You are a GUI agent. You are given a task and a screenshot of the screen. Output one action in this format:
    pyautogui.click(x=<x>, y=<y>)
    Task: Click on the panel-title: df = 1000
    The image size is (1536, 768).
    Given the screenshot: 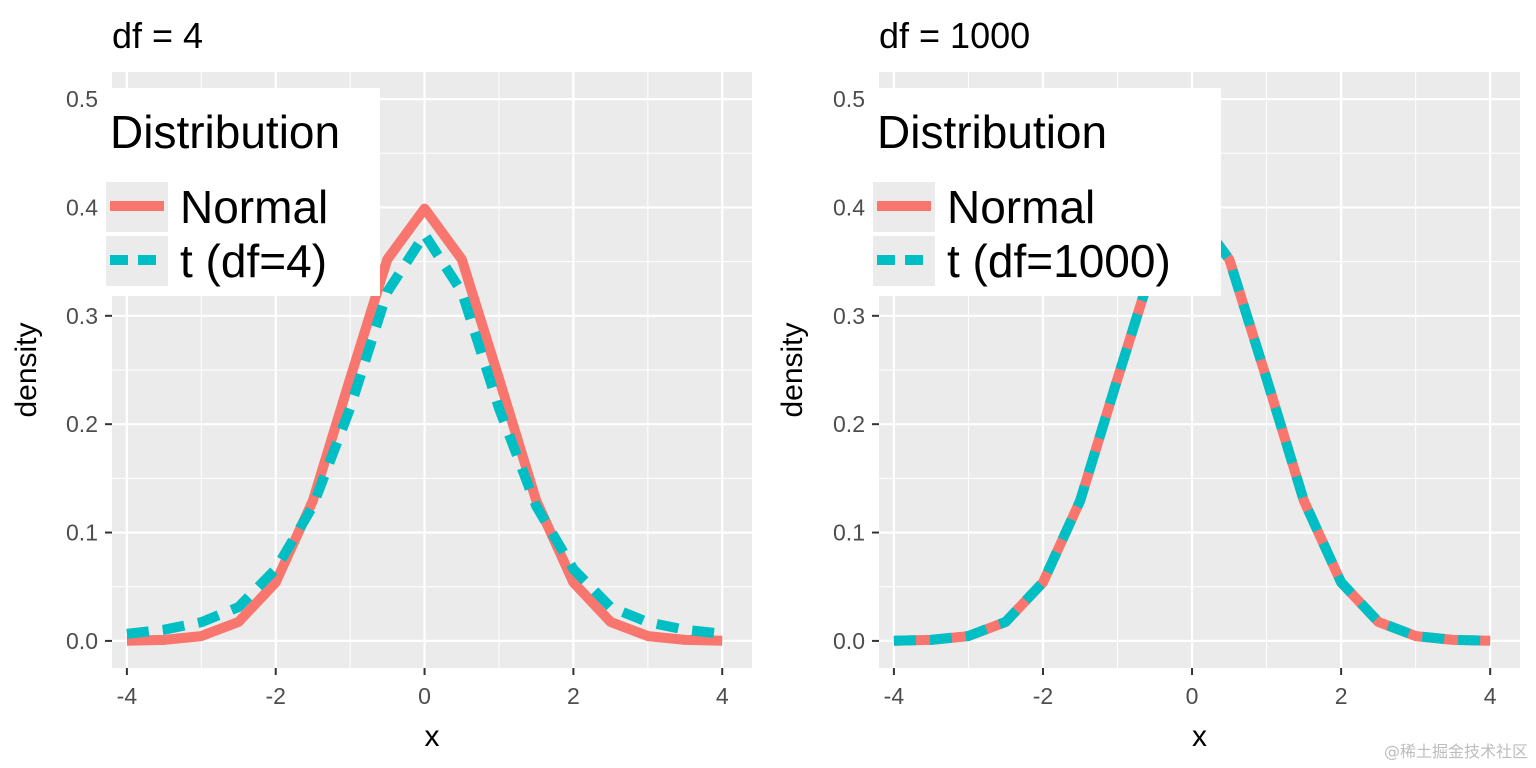 What is the action you would take?
    pyautogui.click(x=954, y=35)
    